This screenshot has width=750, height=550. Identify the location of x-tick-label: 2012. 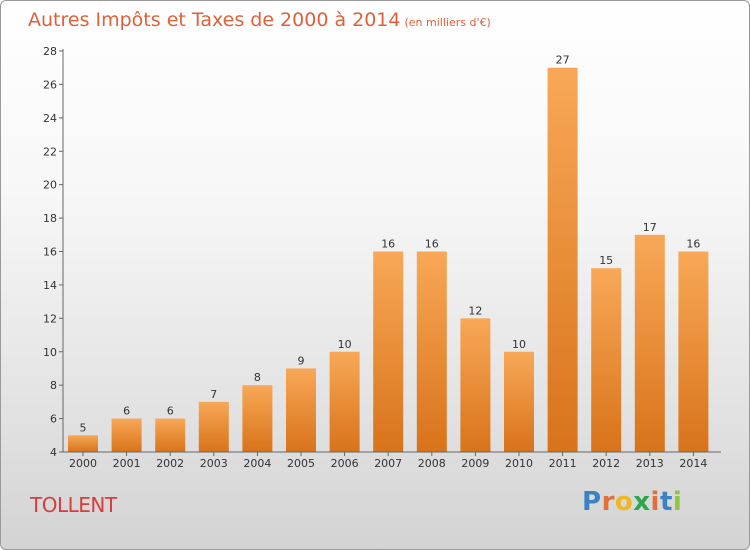
(606, 463).